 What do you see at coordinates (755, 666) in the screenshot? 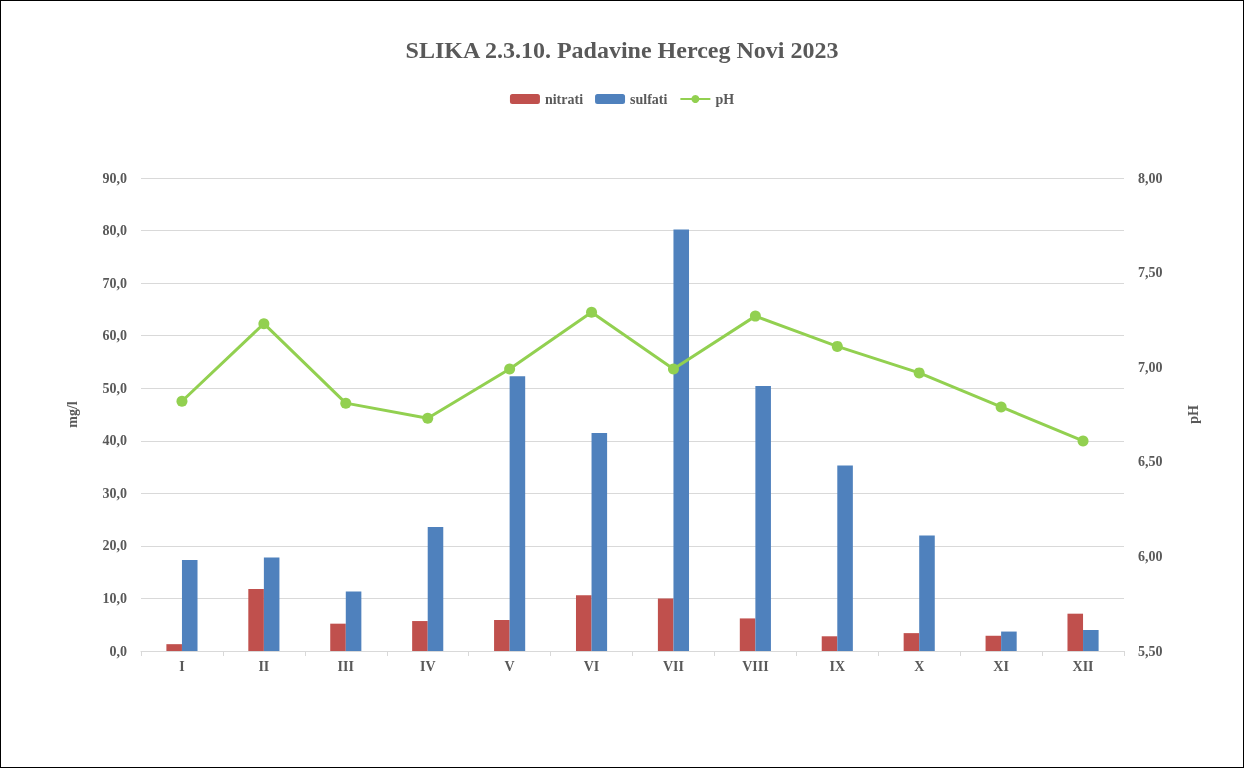
I see `x-tick-label: VIII` at bounding box center [755, 666].